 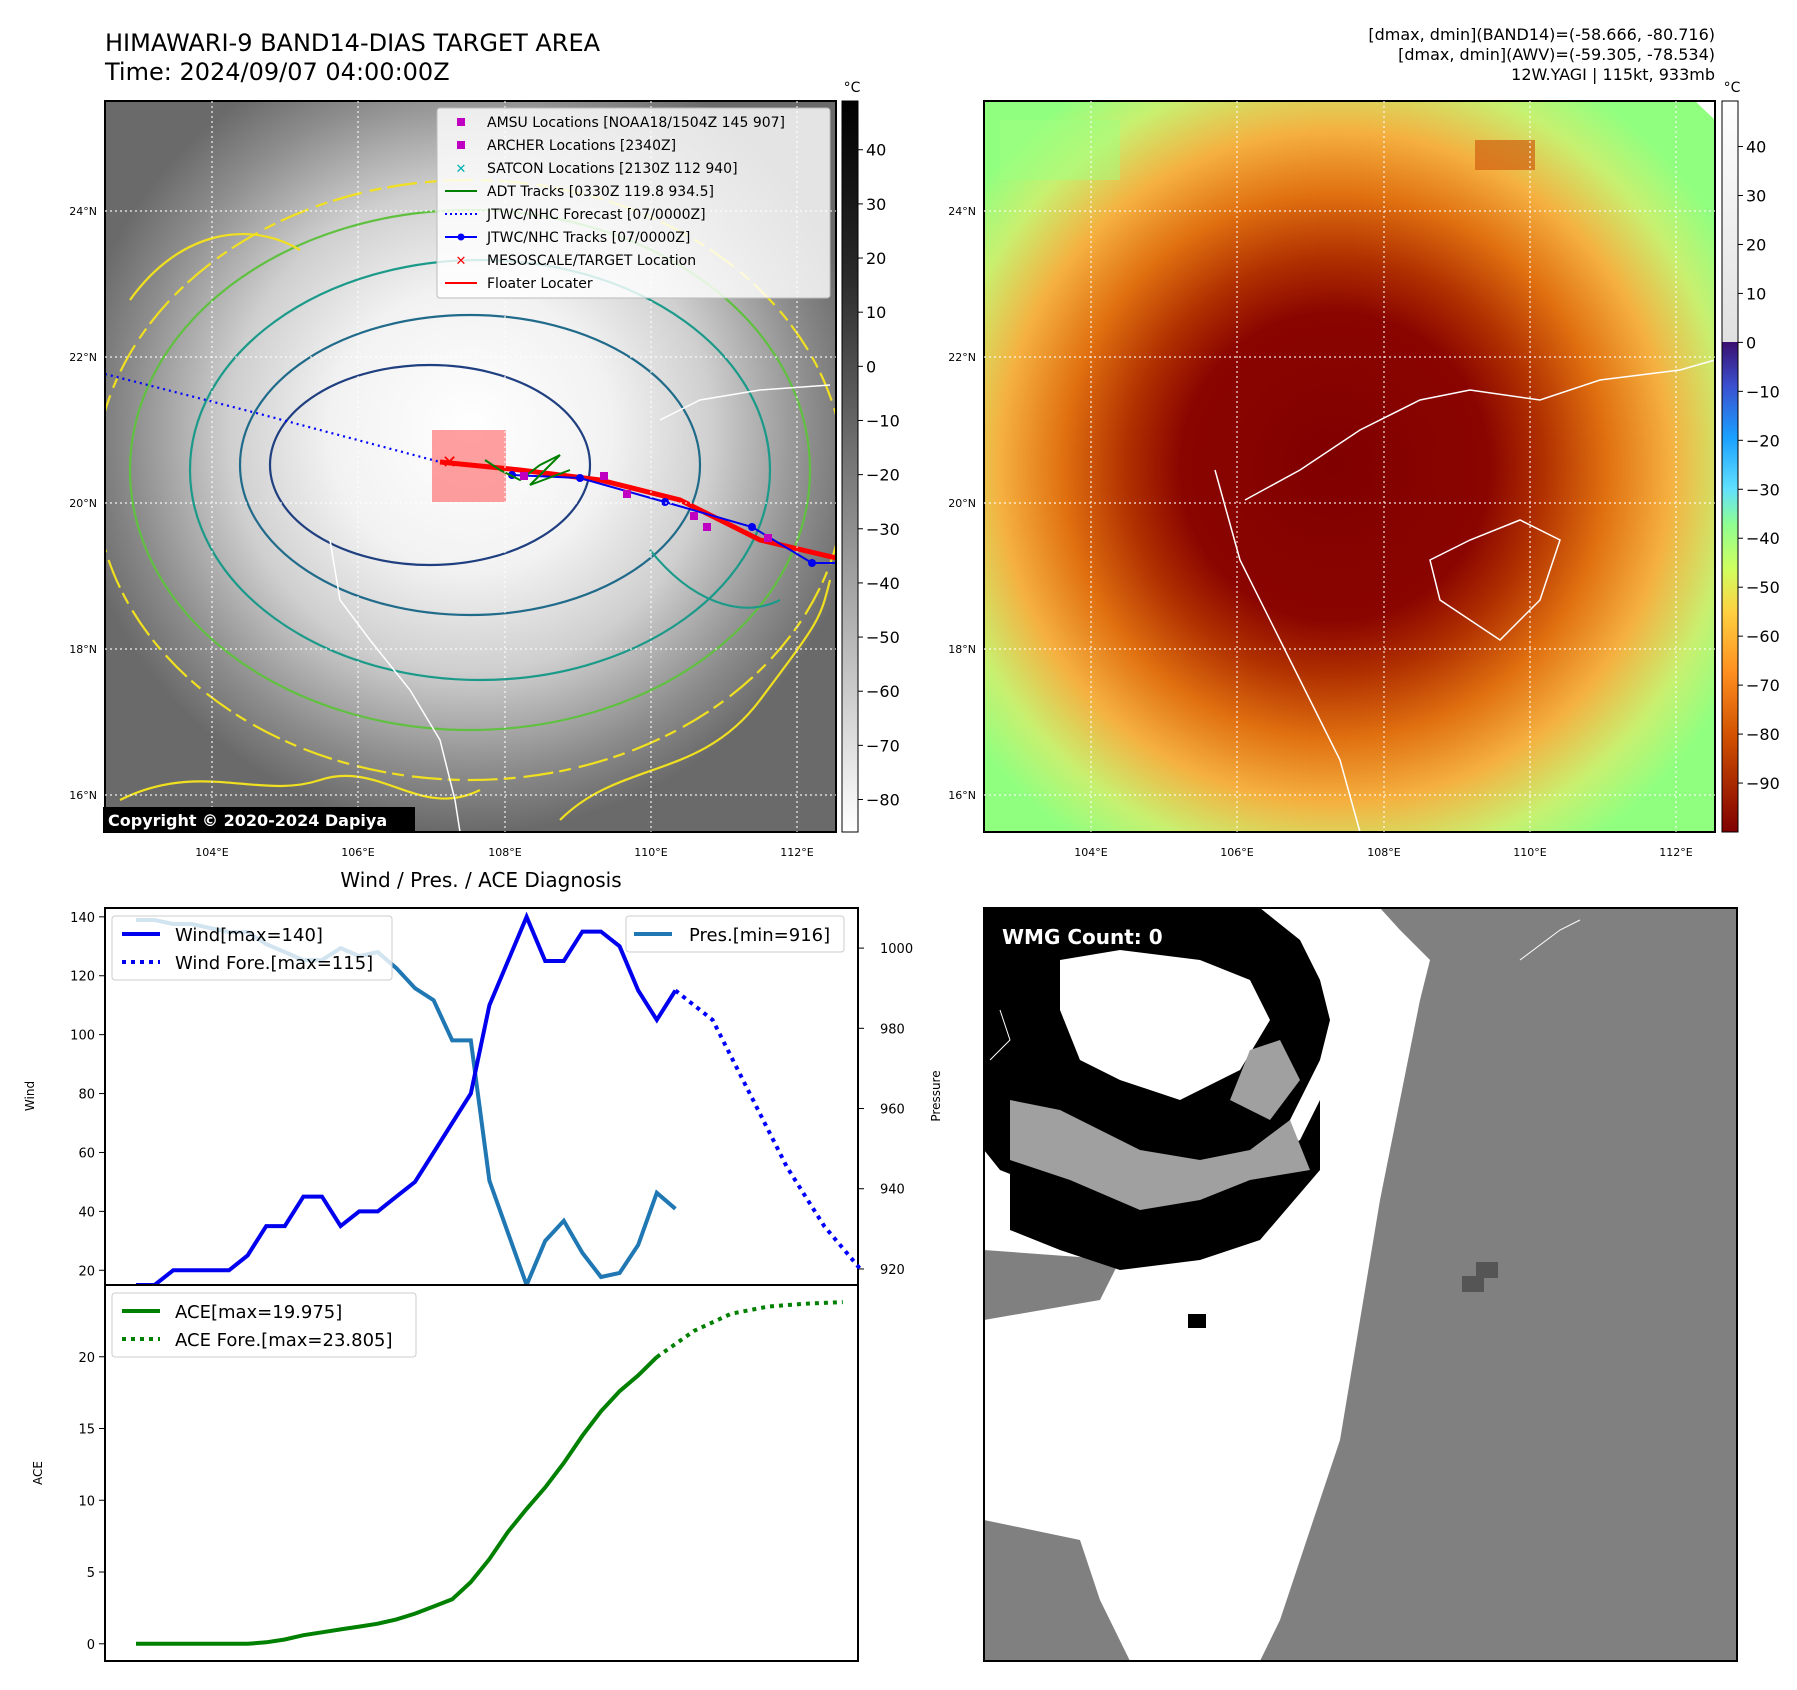 What do you see at coordinates (277, 72) in the screenshot?
I see `figure-time: Time: 2024/09/07 04:00:00Z` at bounding box center [277, 72].